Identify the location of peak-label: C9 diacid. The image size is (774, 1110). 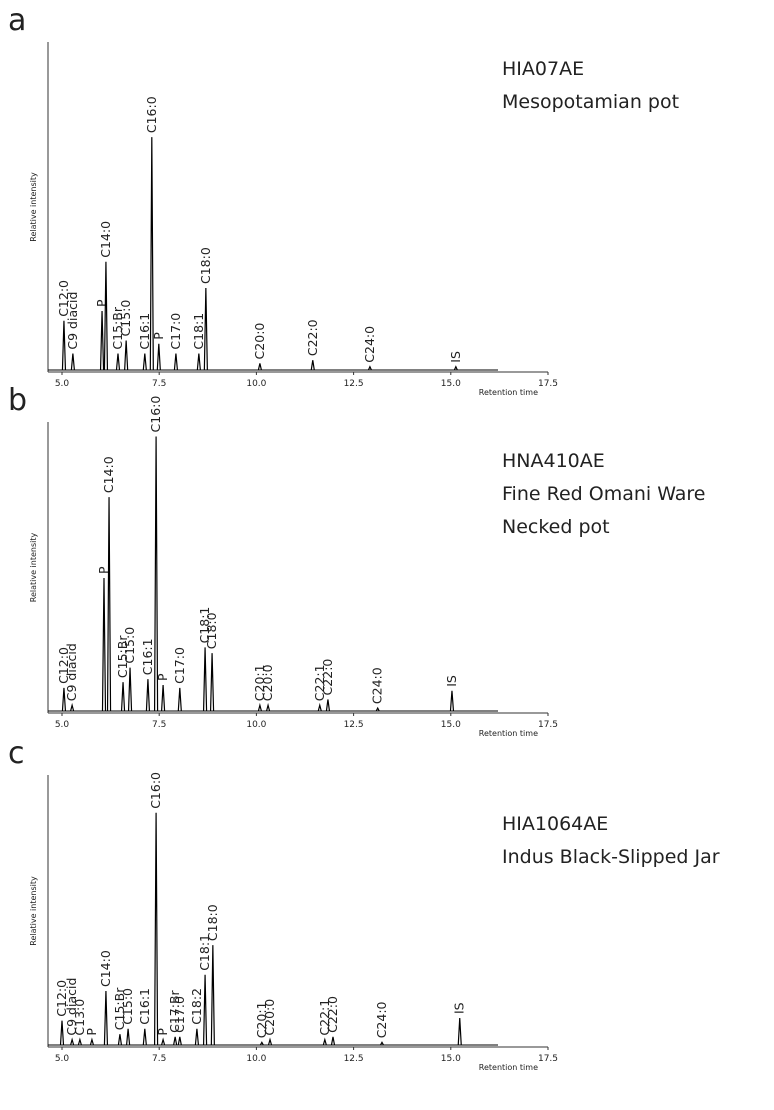
(71, 1007).